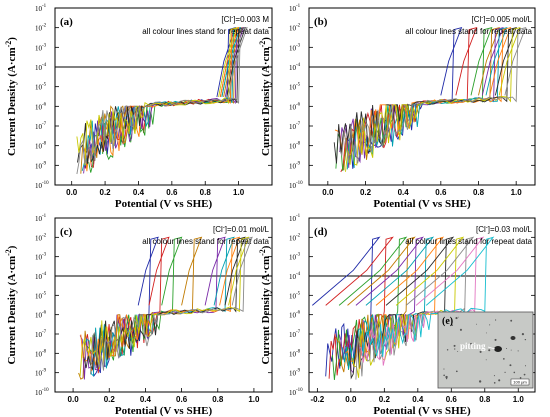 The image size is (550, 417). Describe the element at coordinates (520, 382) in the screenshot. I see `scalebar-label: 100 μm` at that location.